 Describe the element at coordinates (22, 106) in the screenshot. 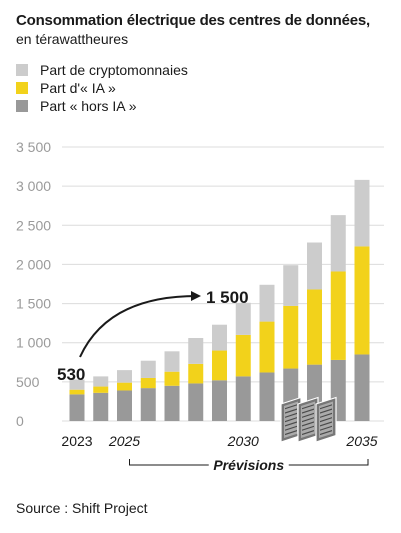

I see `legend-swatch-hors-ia` at that location.